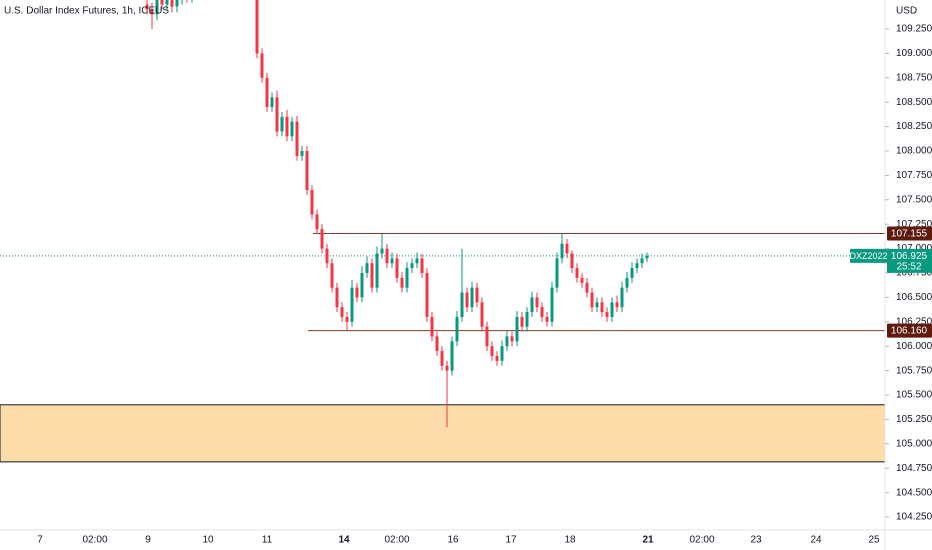 This screenshot has height=550, width=932. What do you see at coordinates (914, 53) in the screenshot?
I see `y-tick-label: 109.000` at bounding box center [914, 53].